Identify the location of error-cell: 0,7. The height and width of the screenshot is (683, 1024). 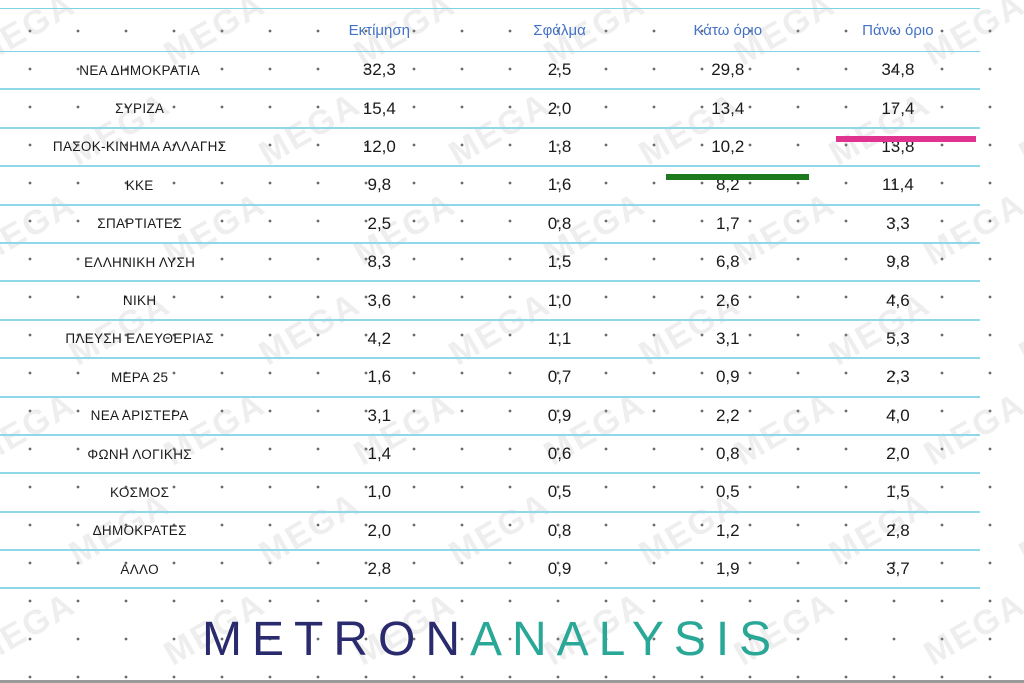
(559, 378).